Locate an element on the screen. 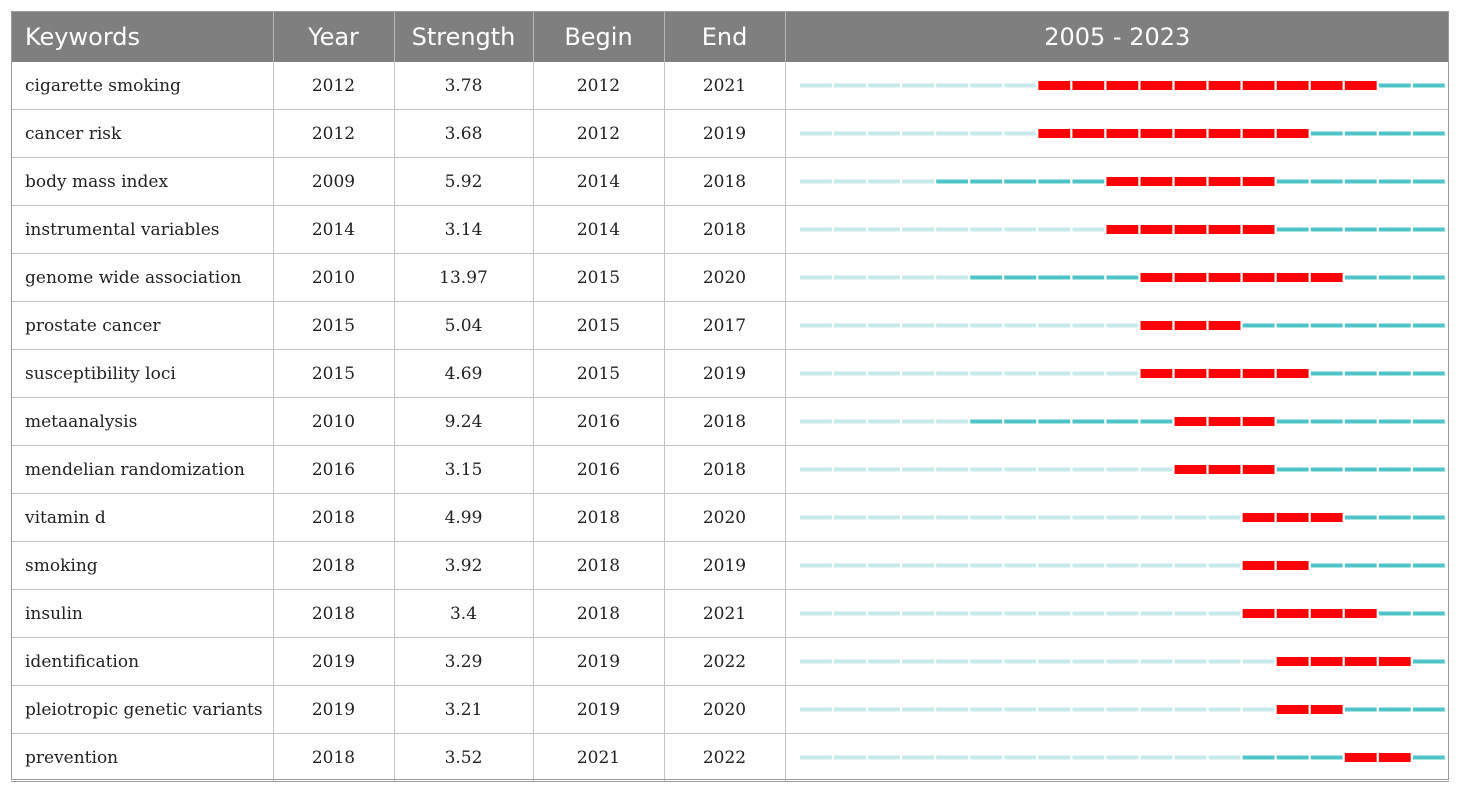  keyword-cell: body mass index is located at coordinates (142, 181).